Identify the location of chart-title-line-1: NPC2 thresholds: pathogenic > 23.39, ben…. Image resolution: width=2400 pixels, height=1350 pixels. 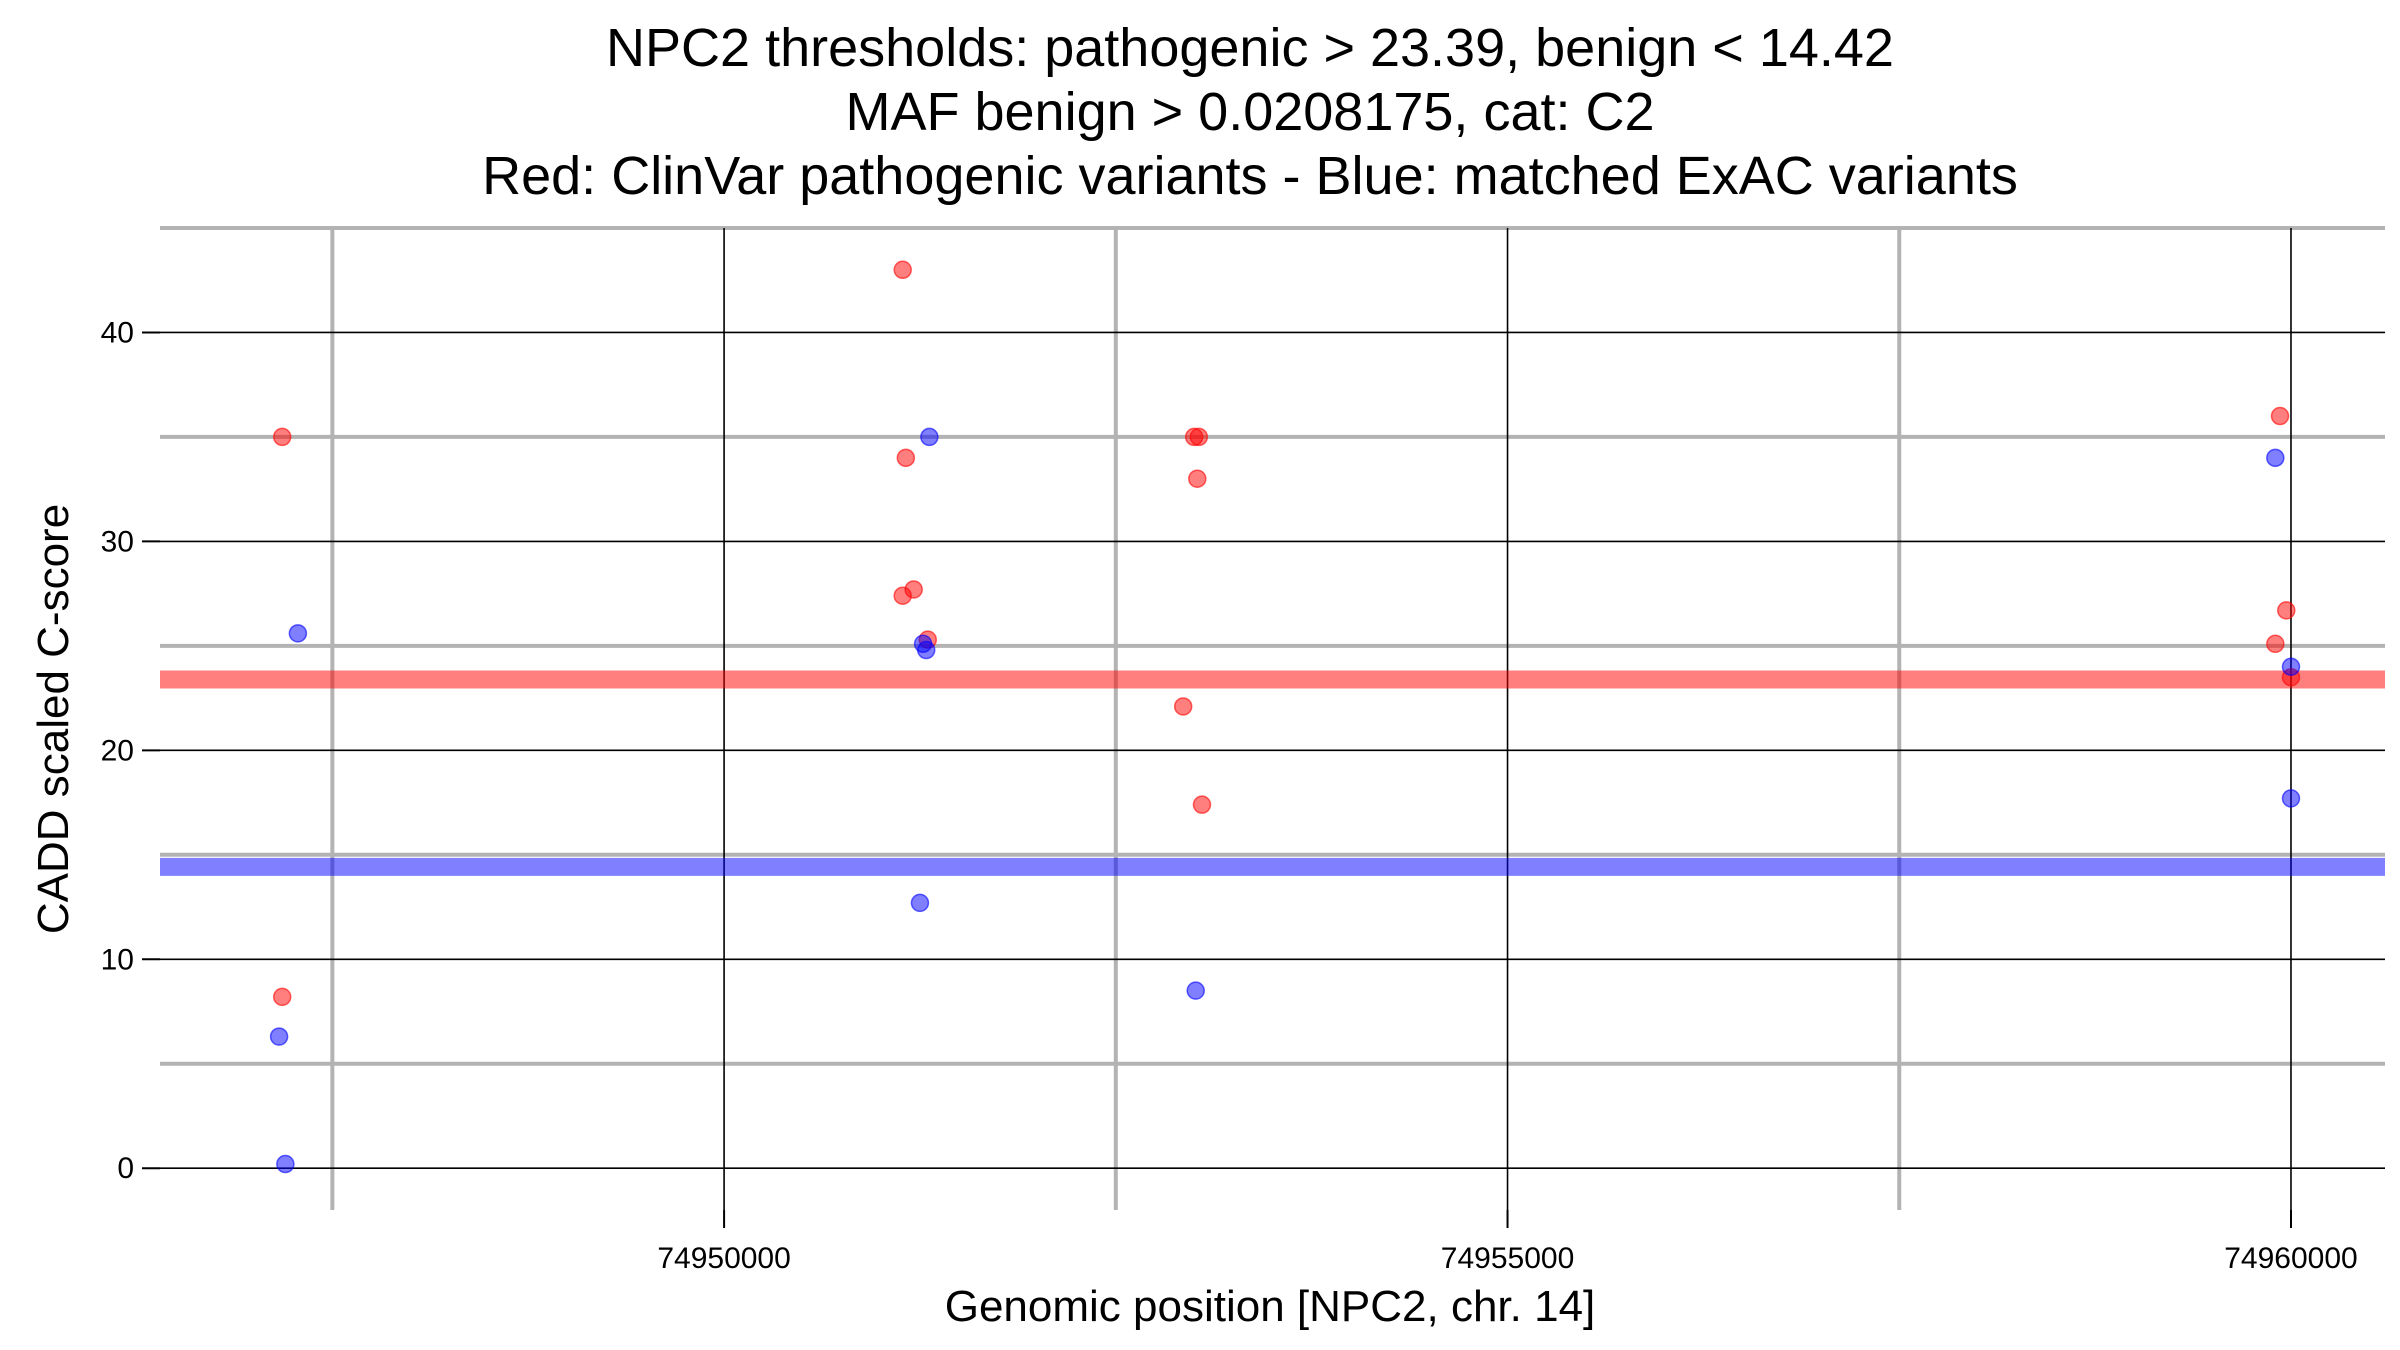
(1250, 48).